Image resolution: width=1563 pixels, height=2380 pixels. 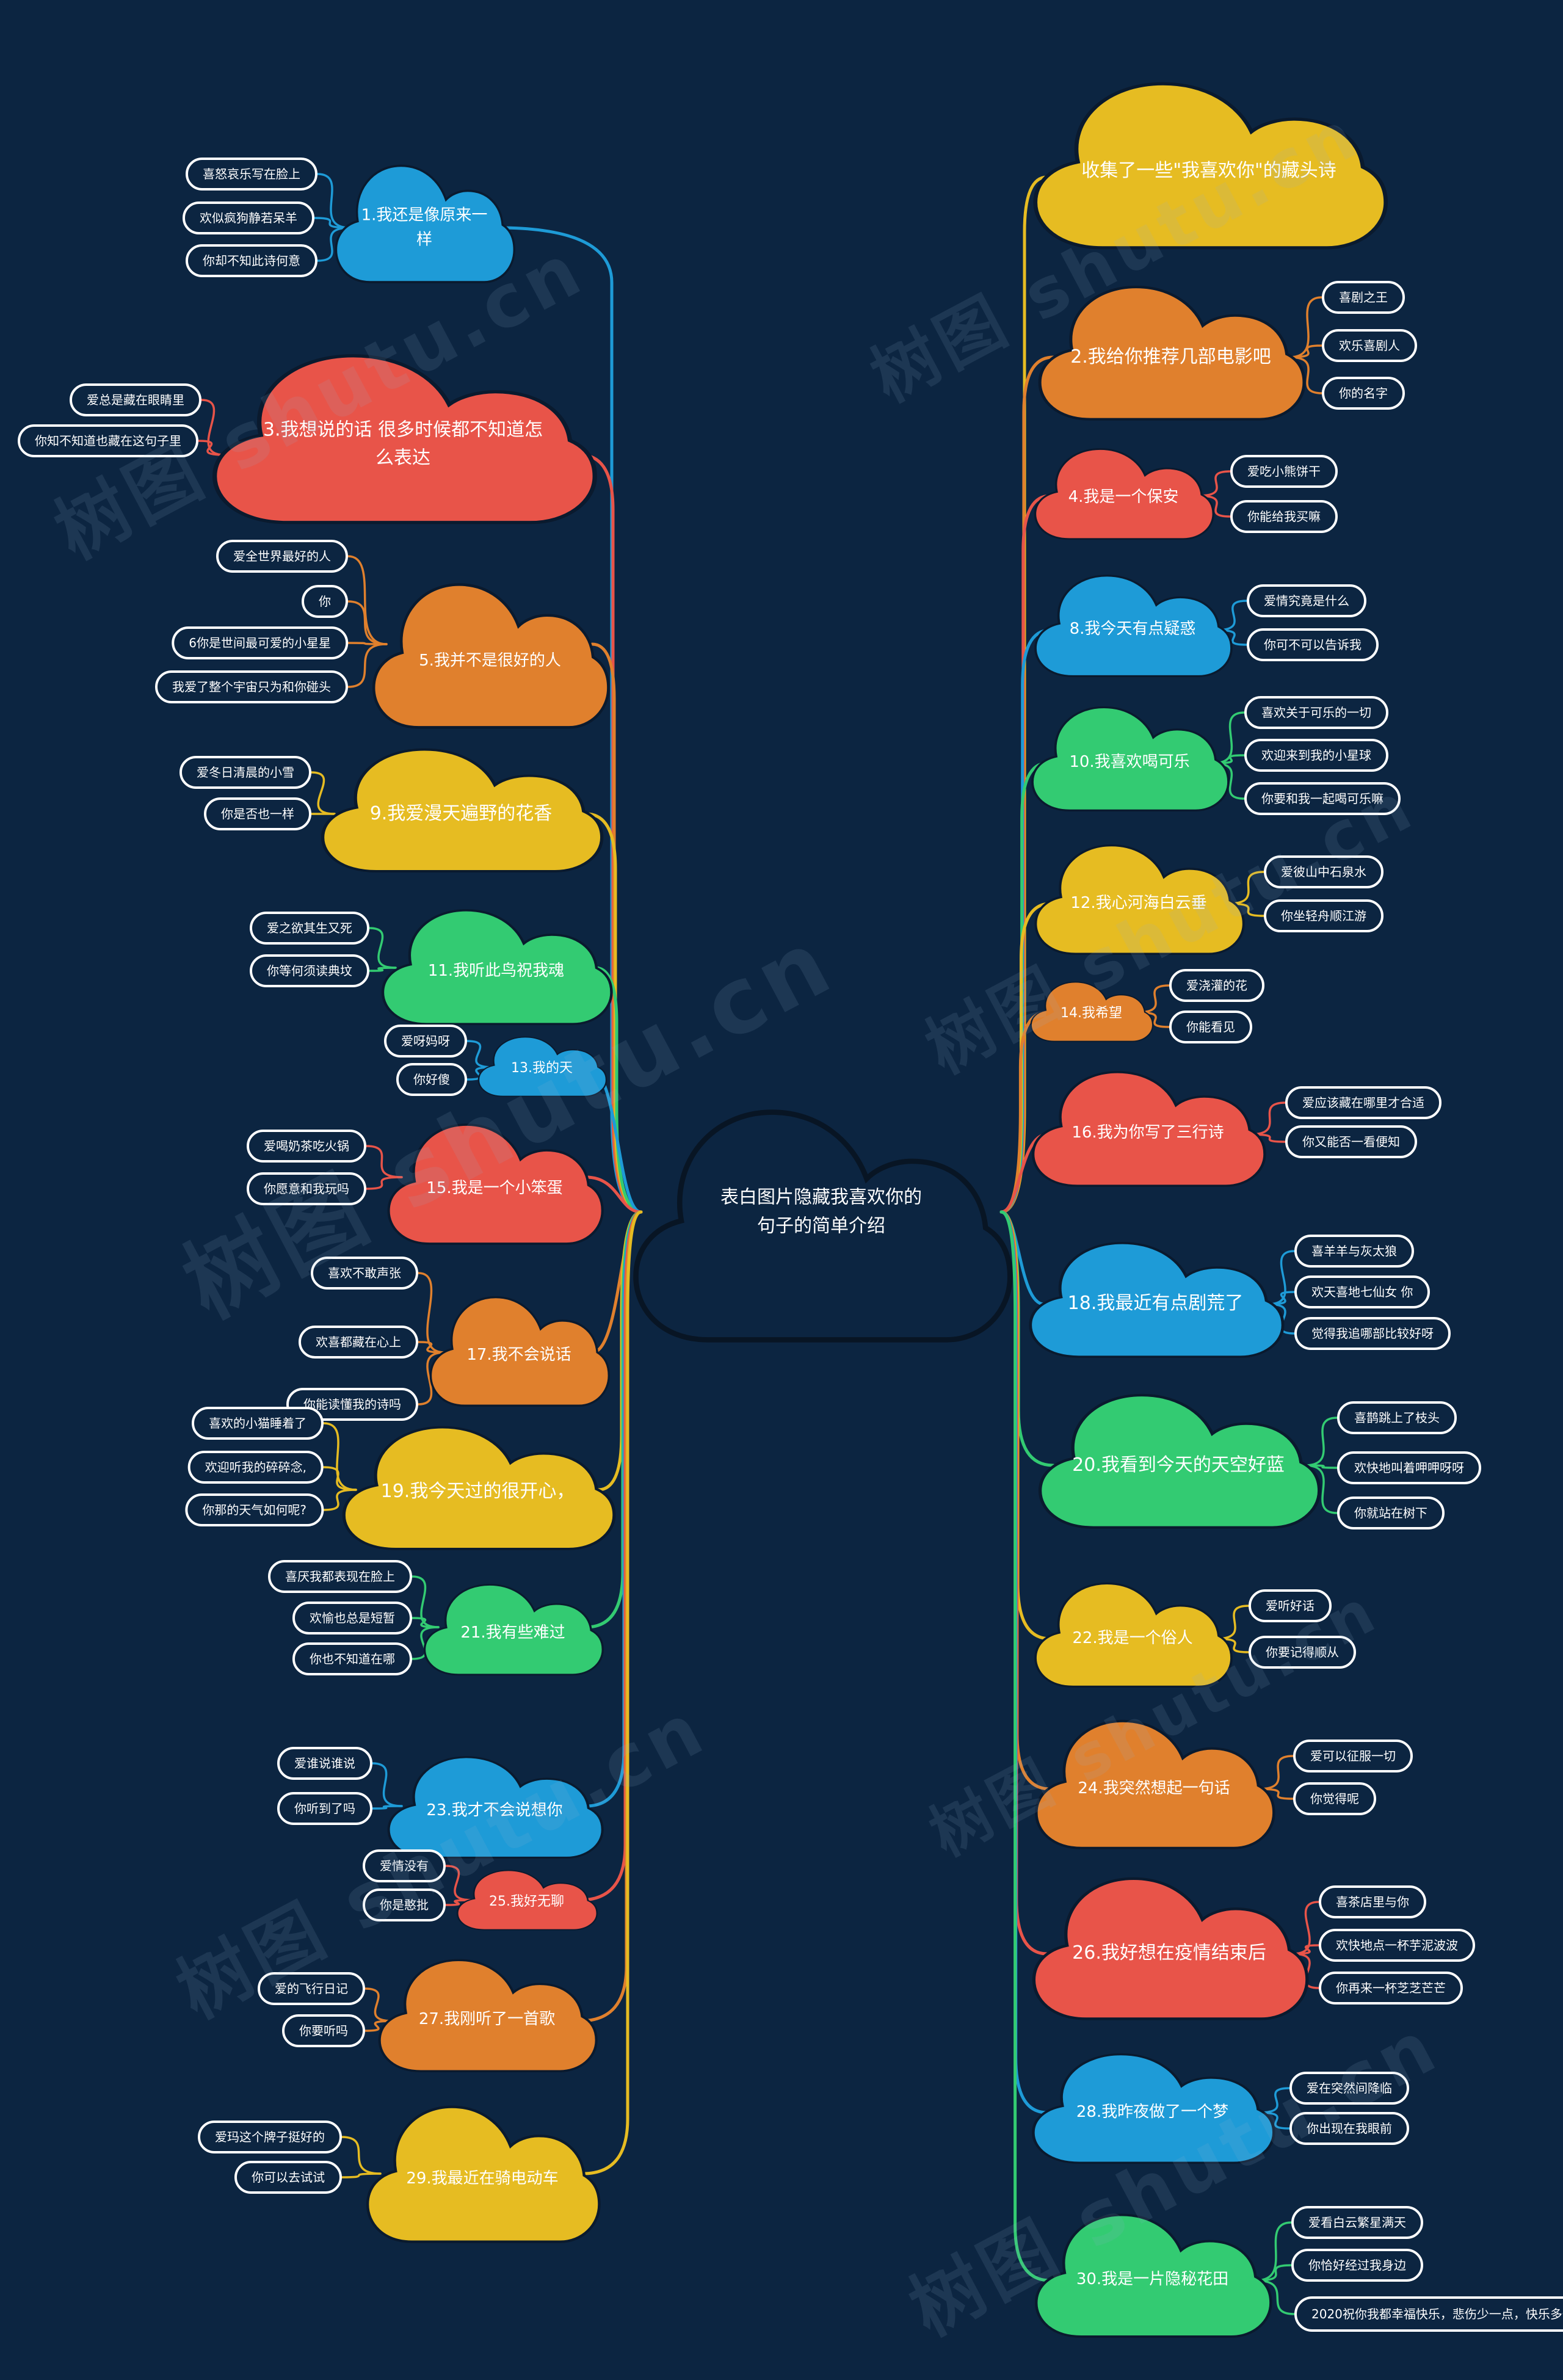 What do you see at coordinates (1209, 155) in the screenshot?
I see `topic-node-top: 收集了一些"我喜欢你"的藏头诗` at bounding box center [1209, 155].